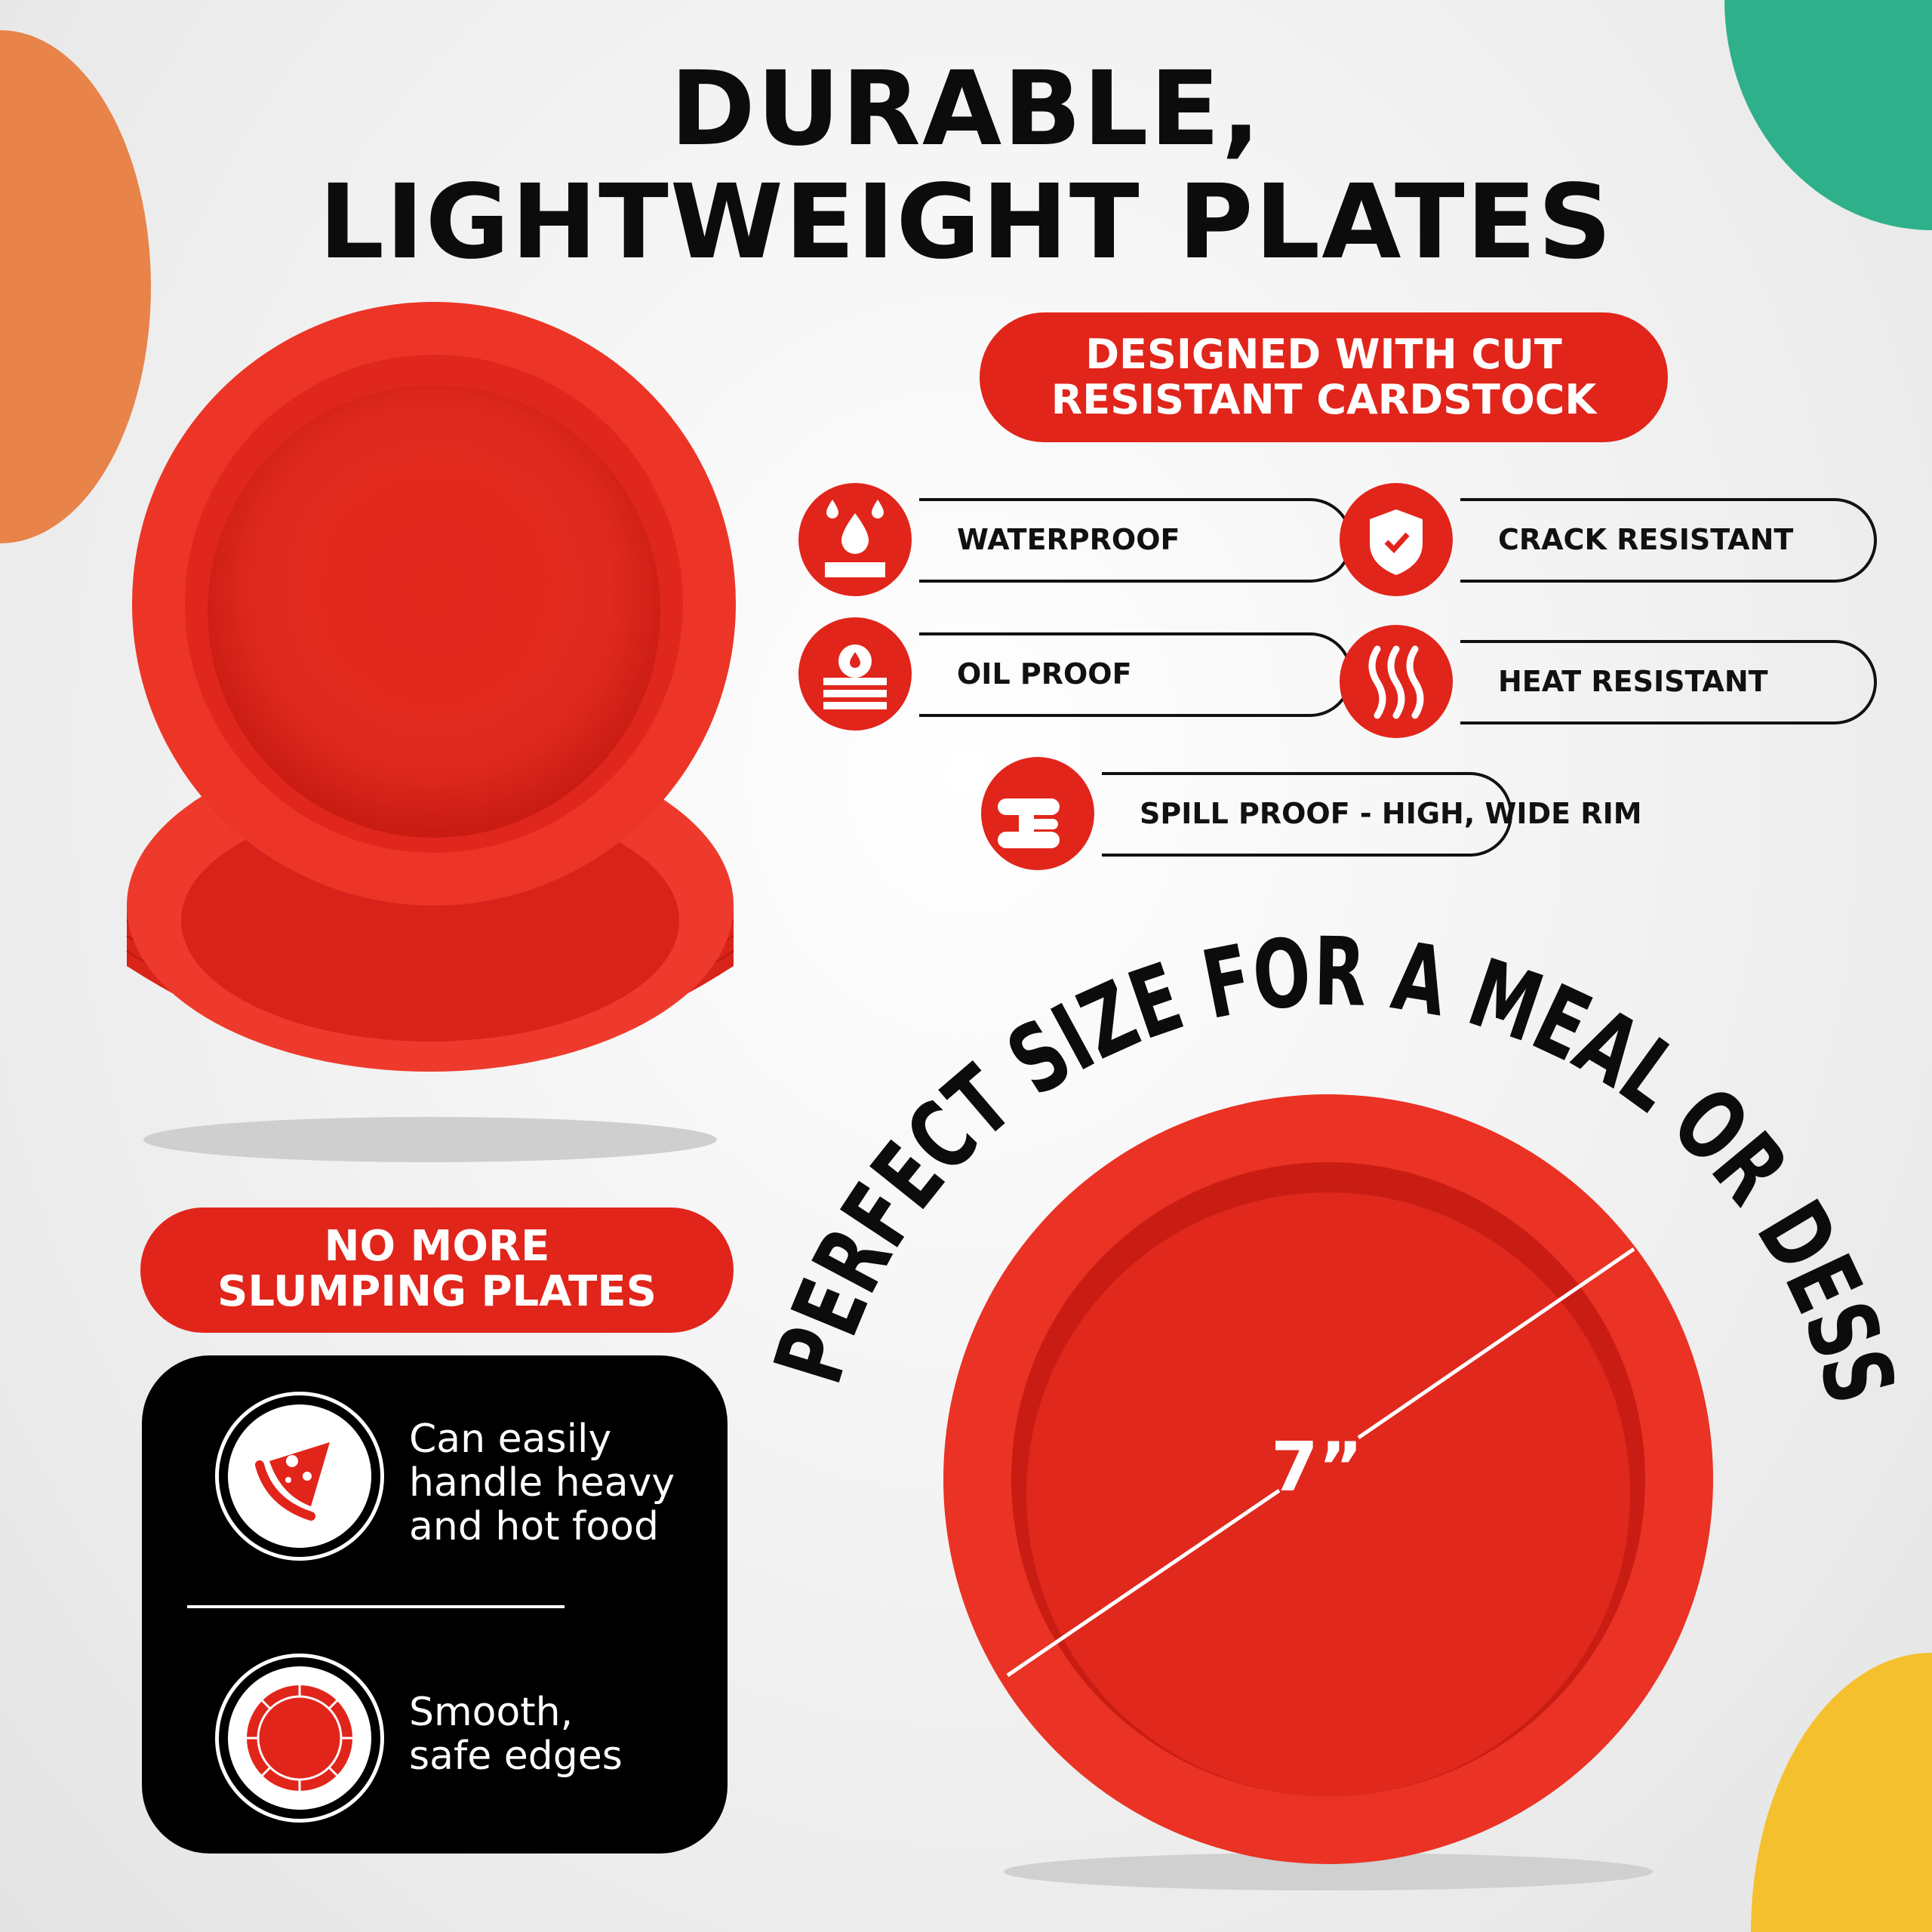 This screenshot has width=1932, height=1932. I want to click on divider, so click(376, 1606).